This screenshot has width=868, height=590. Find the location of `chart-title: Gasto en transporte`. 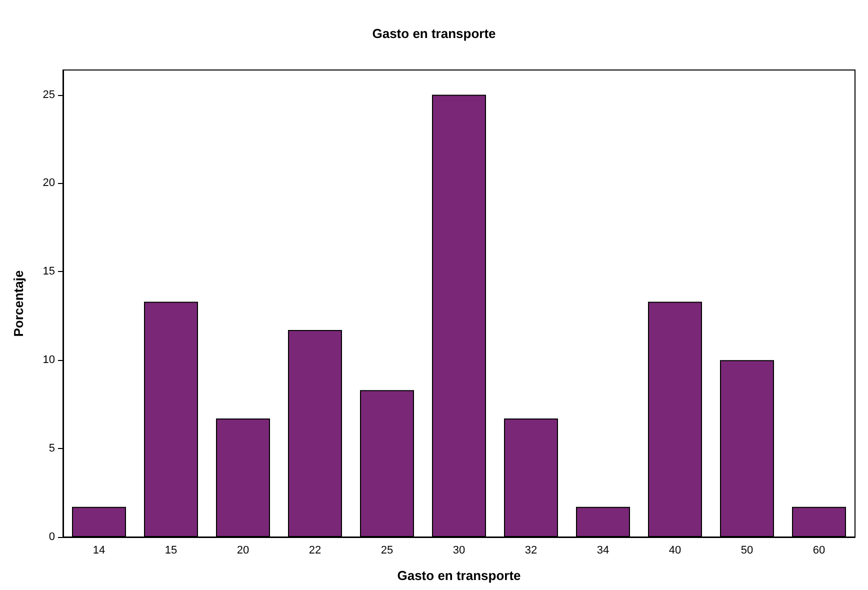

chart-title: Gasto en transporte is located at coordinates (434, 33).